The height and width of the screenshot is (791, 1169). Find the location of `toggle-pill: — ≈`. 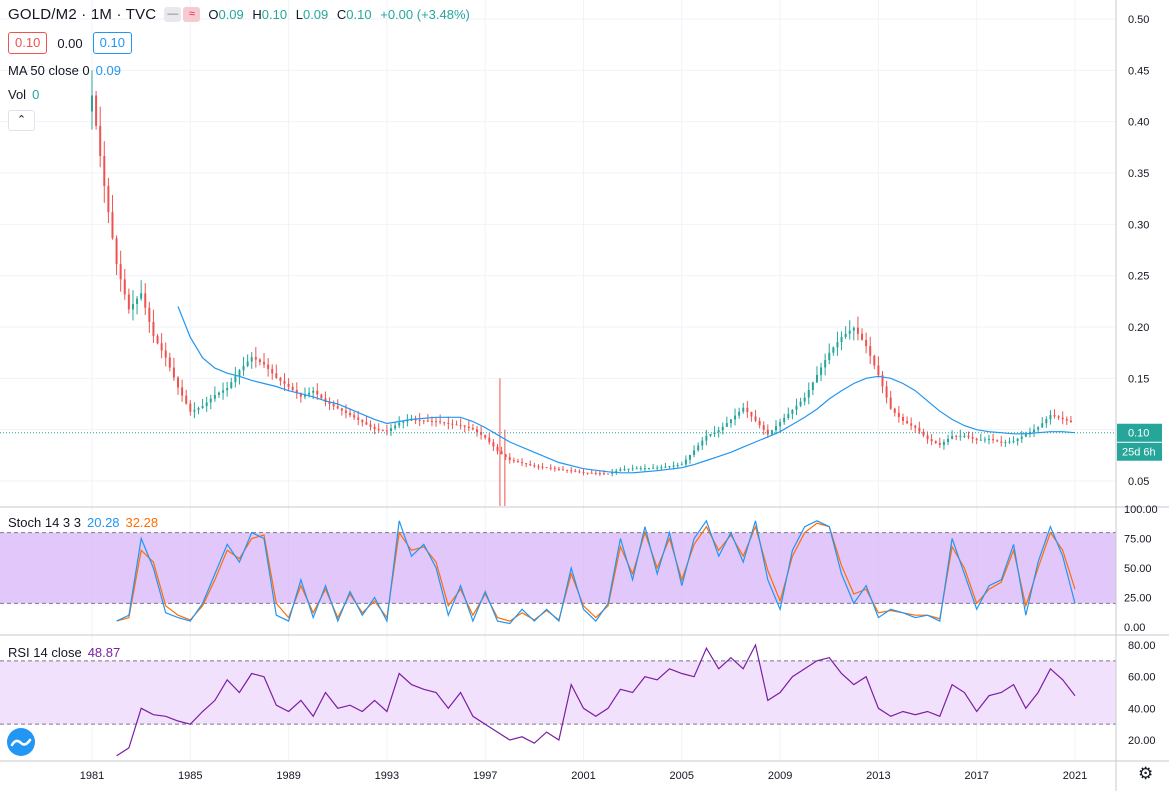

toggle-pill: — ≈ is located at coordinates (182, 14).